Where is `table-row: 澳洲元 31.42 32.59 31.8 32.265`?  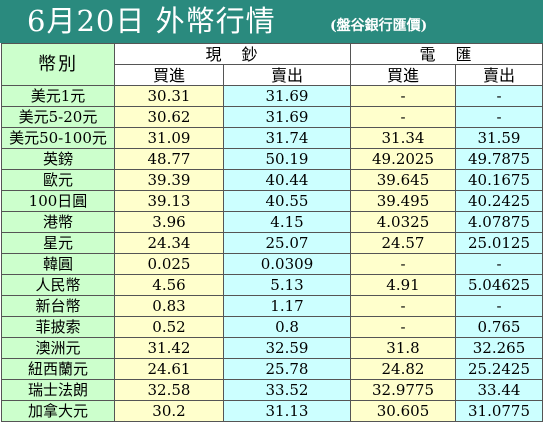 table-row: 澳洲元 31.42 32.59 31.8 32.265 is located at coordinates (272, 348).